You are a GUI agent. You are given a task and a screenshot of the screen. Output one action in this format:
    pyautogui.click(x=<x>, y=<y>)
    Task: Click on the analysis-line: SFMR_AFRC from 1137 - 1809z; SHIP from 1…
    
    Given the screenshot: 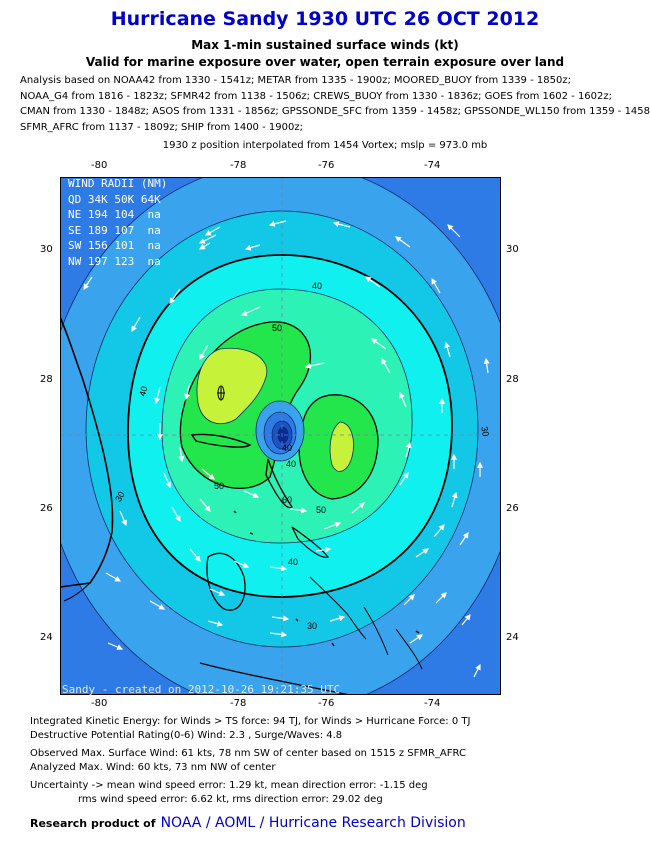 What is the action you would take?
    pyautogui.click(x=161, y=127)
    